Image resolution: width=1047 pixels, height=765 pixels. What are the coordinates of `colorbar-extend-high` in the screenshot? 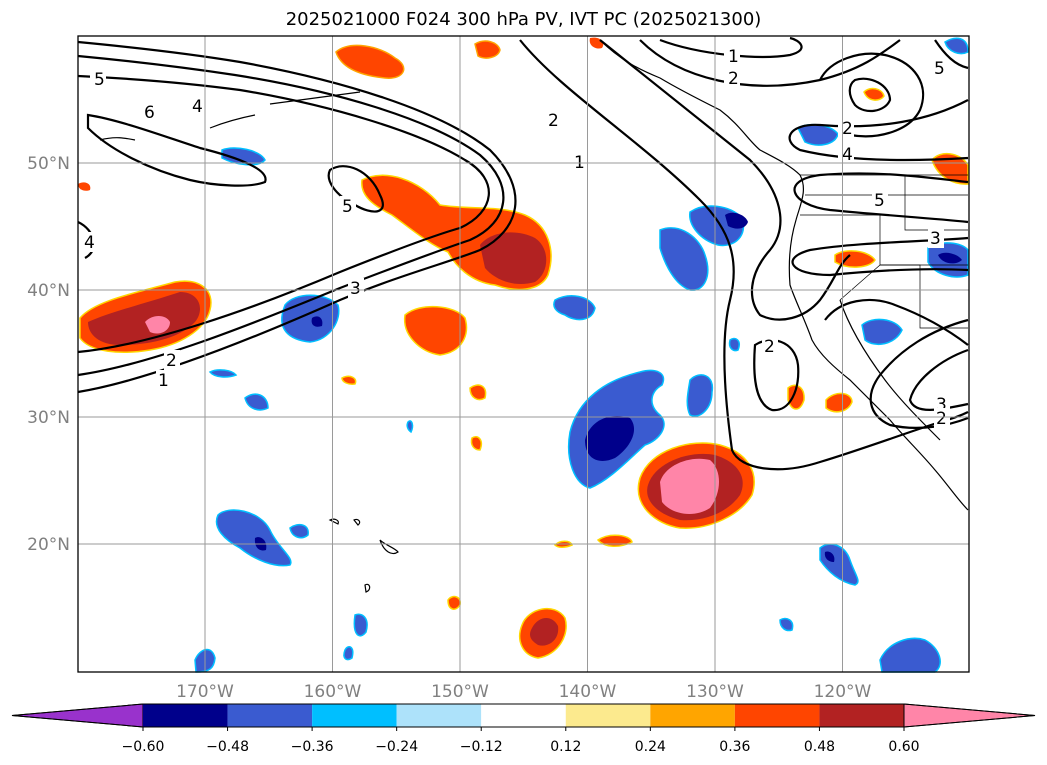 It's located at (969, 715).